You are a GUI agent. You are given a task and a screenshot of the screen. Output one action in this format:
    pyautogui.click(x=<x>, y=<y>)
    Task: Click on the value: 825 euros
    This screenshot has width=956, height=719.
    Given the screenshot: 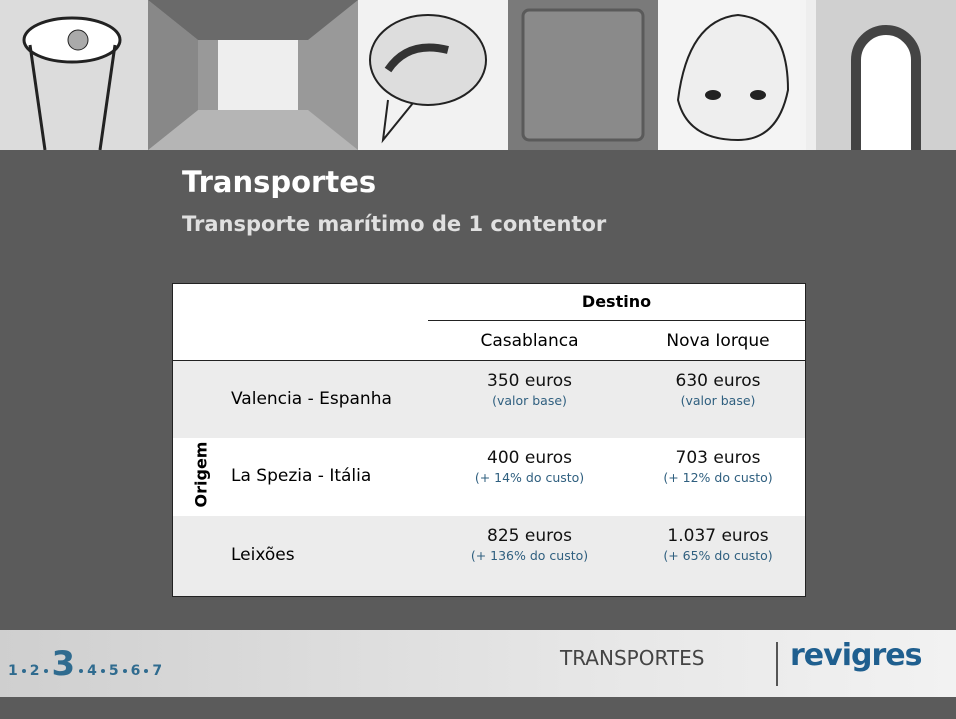 What is the action you would take?
    pyautogui.click(x=529, y=536)
    